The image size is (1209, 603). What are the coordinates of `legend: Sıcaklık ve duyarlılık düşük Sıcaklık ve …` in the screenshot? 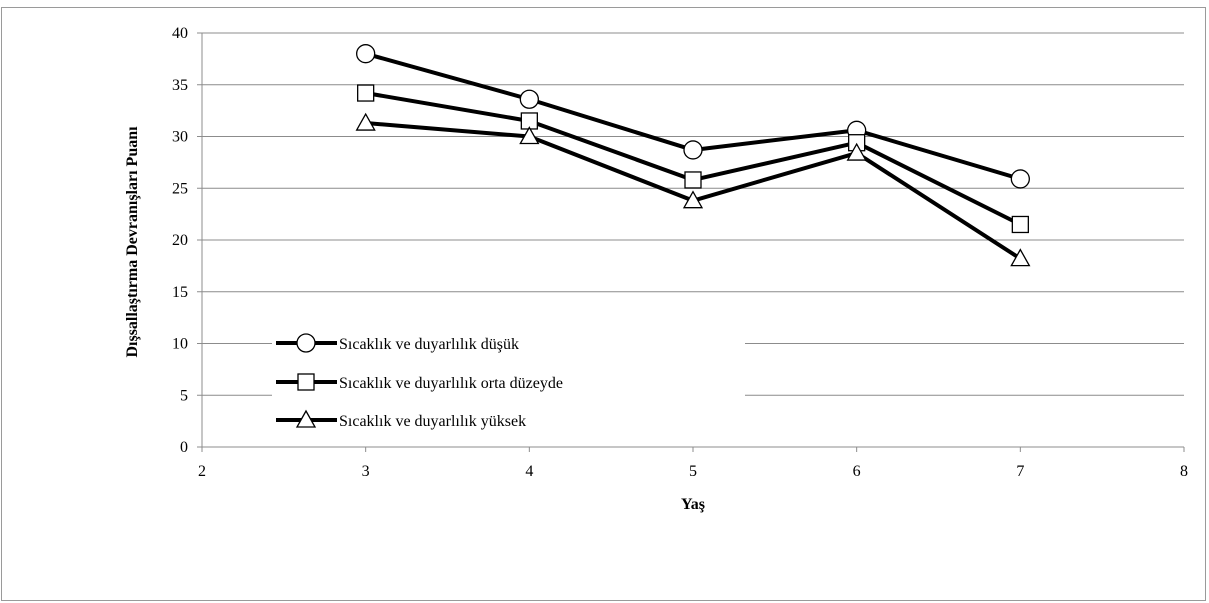 It's located at (419, 381).